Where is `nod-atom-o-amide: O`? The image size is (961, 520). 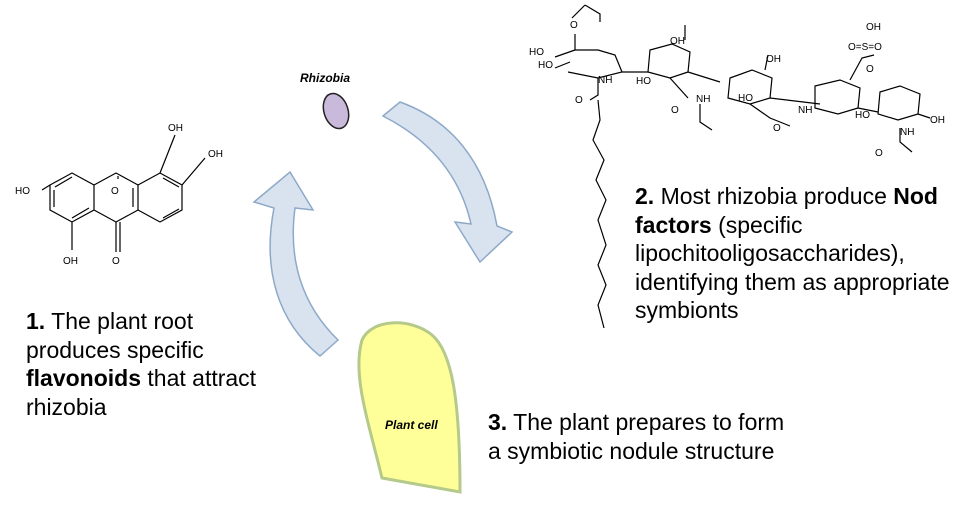 nod-atom-o-amide: O is located at coordinates (579, 100).